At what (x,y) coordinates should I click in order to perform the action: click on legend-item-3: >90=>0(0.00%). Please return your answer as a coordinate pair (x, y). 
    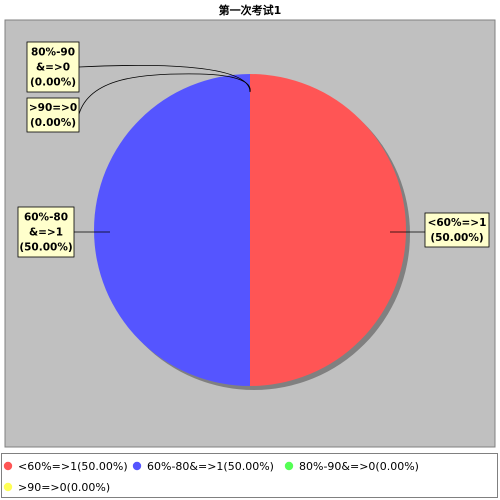
    Looking at the image, I should click on (64, 487).